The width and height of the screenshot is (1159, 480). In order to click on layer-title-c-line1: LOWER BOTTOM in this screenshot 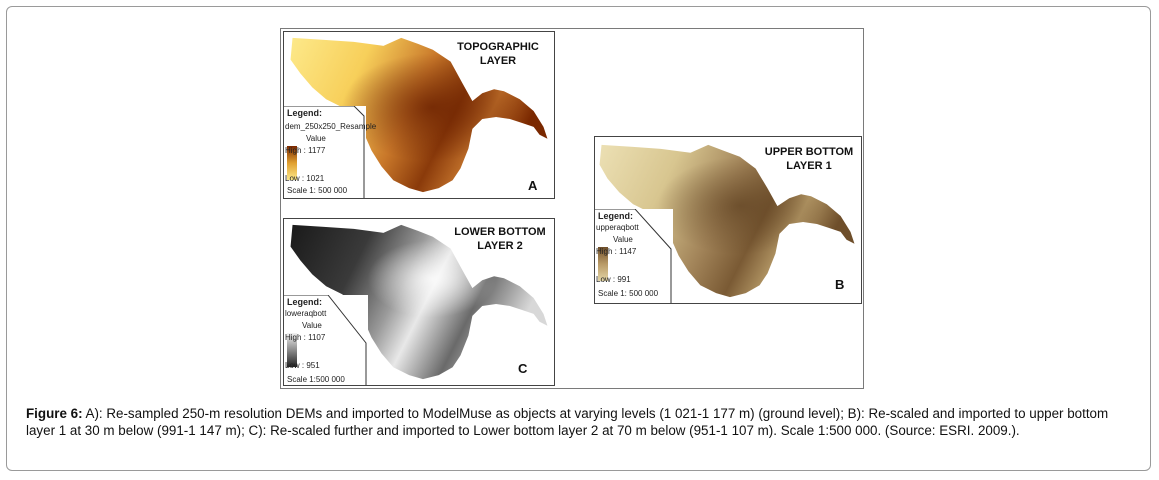, I will do `click(500, 232)`.